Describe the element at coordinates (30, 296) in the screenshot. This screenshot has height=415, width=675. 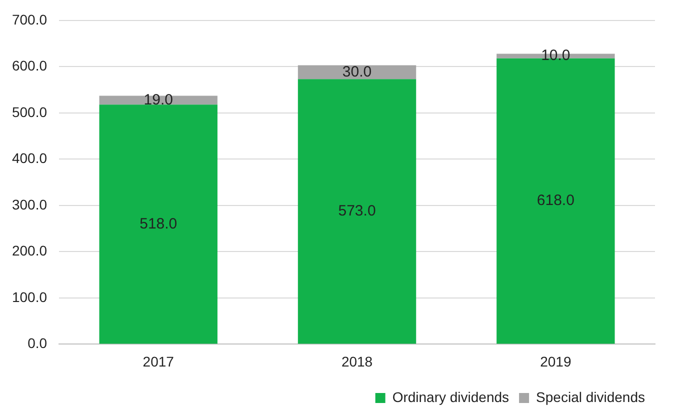
I see `y-tick-label: 100.0` at that location.